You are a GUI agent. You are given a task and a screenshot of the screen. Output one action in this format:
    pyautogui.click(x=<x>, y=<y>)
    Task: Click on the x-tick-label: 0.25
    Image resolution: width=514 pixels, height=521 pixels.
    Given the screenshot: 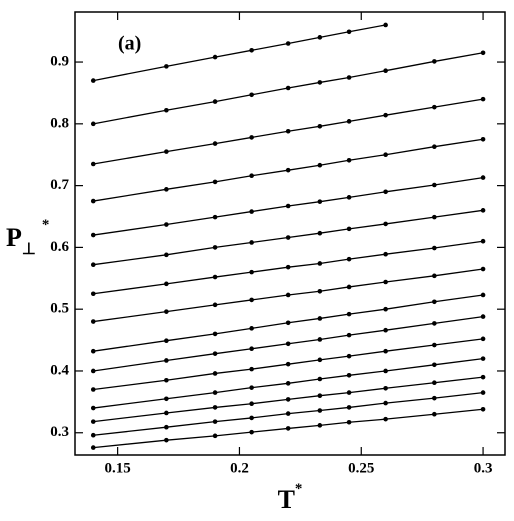 What is the action you would take?
    pyautogui.click(x=361, y=468)
    